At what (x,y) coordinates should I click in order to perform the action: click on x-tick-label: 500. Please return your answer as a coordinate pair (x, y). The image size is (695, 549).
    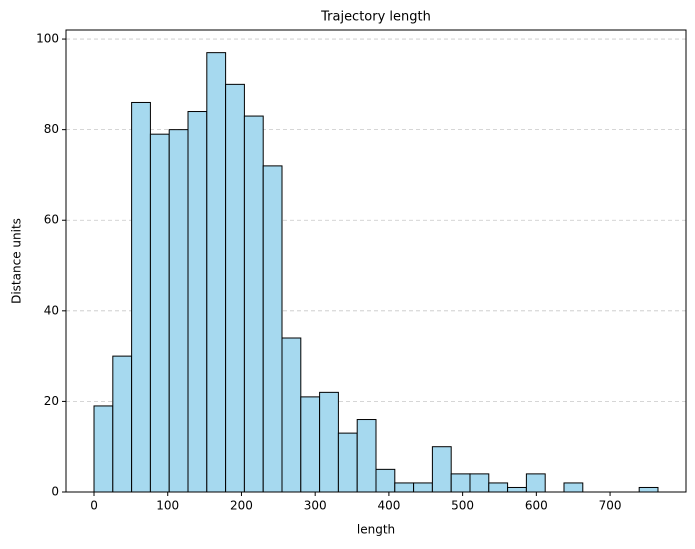
    Looking at the image, I should click on (462, 506).